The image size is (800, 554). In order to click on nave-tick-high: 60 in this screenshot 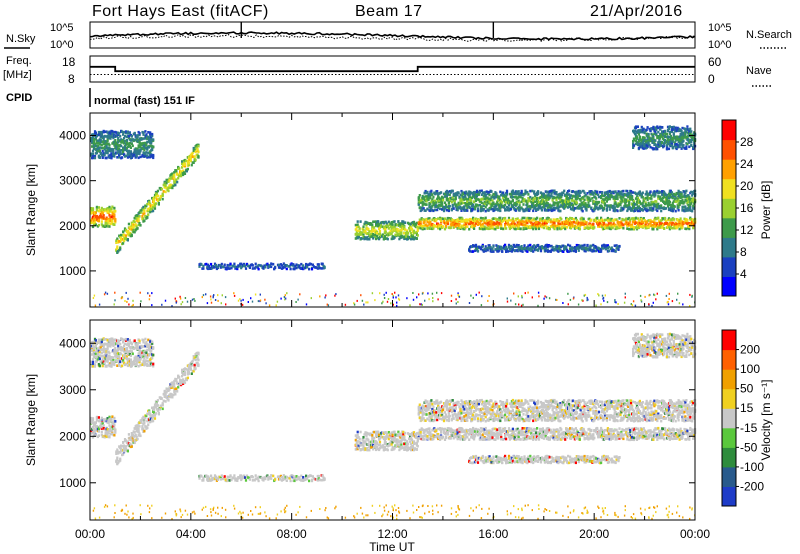, I will do `click(715, 62)`.